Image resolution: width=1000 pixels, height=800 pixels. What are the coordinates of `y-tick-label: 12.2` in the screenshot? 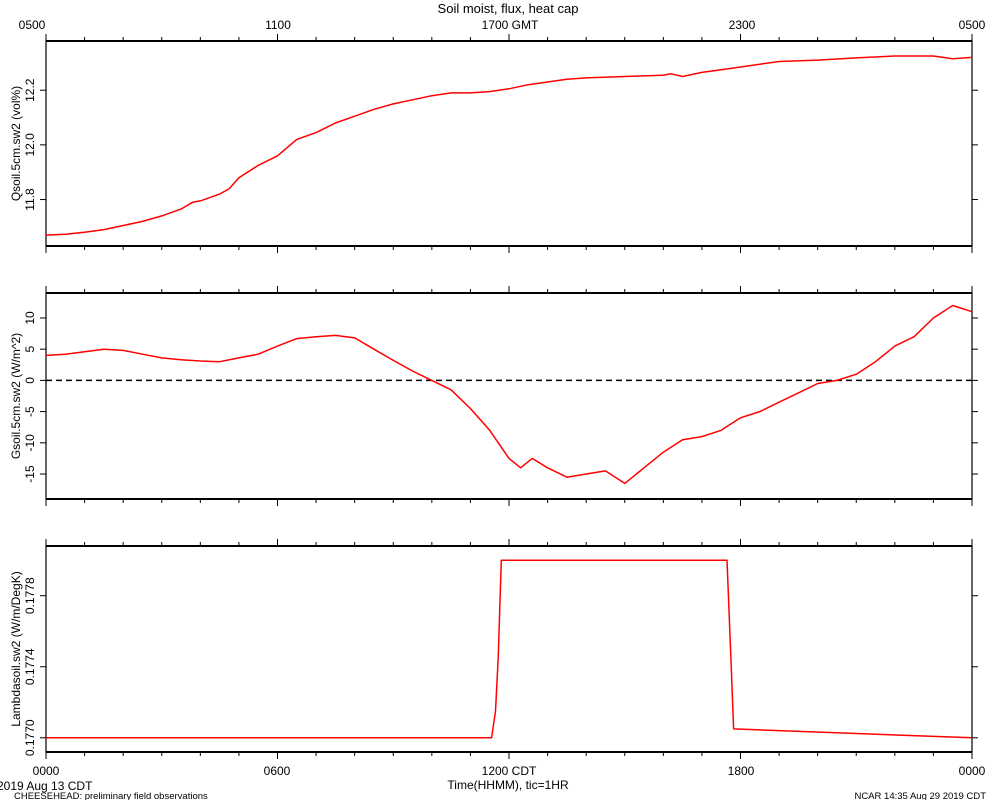 It's located at (30, 90).